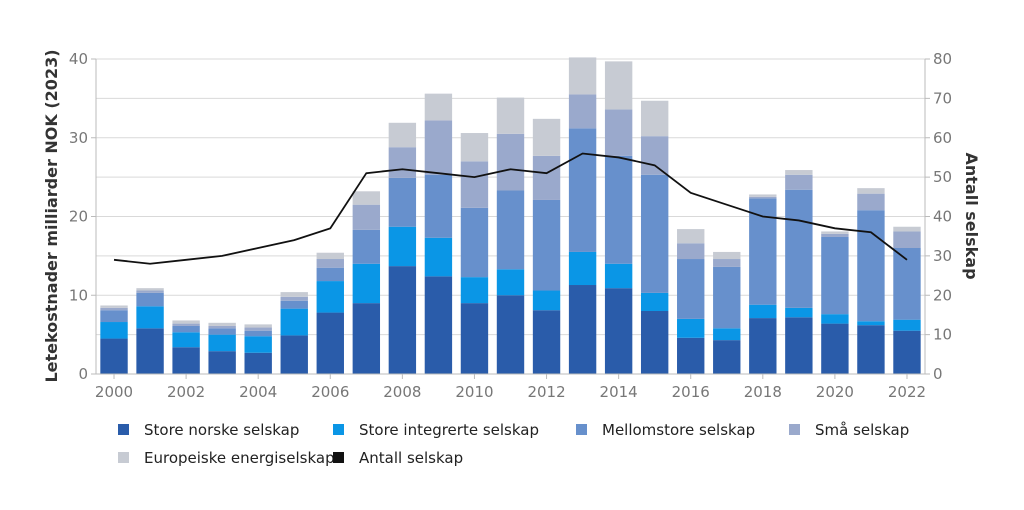  Describe the element at coordinates (835, 392) in the screenshot. I see `x-tick-label: 2020` at that location.